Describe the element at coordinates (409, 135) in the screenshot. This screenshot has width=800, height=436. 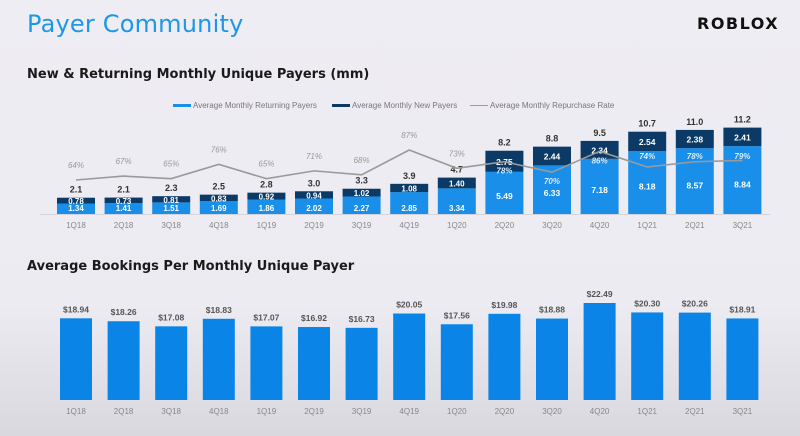
I see `repurchase-rate-label: 87%` at that location.